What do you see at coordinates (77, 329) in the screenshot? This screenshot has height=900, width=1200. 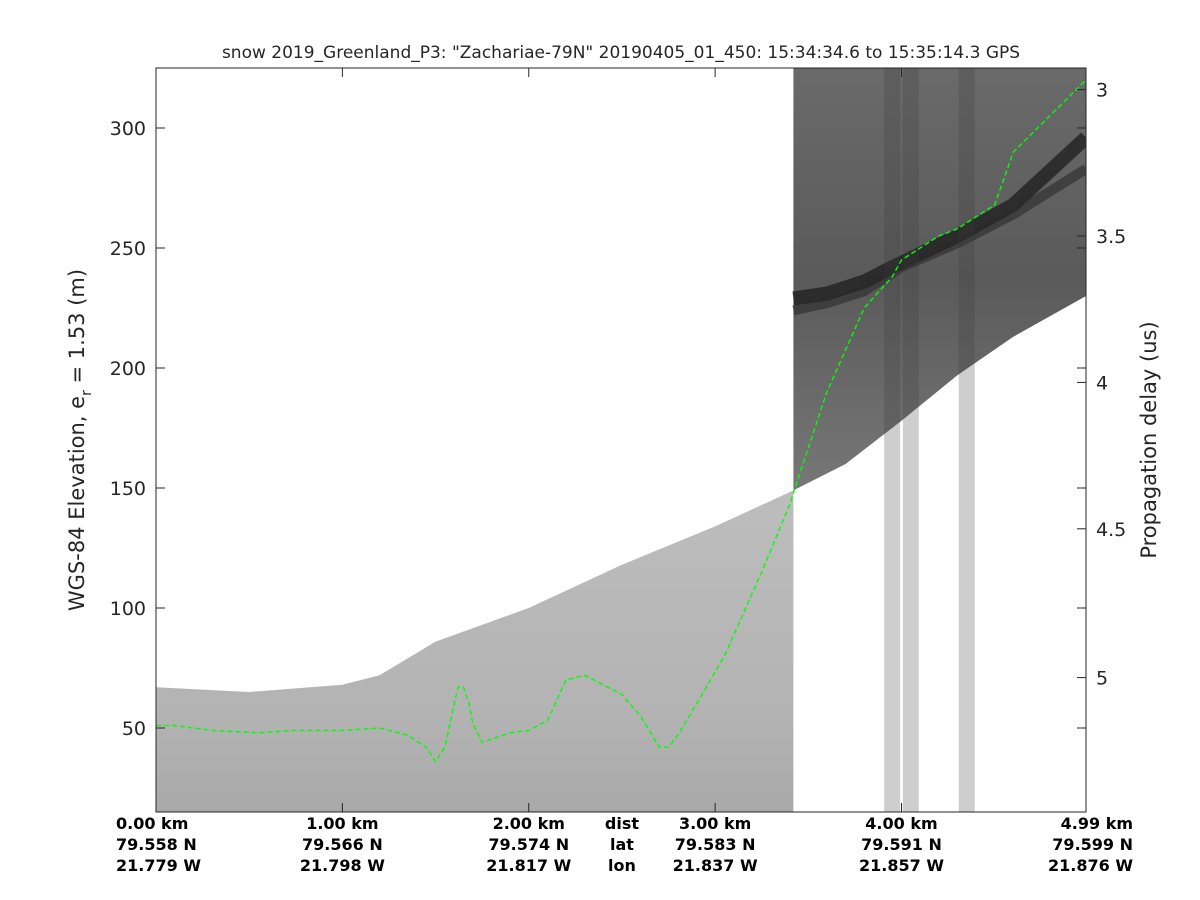 I see `left-axis-label-rest: = 1.53 (m)` at bounding box center [77, 329].